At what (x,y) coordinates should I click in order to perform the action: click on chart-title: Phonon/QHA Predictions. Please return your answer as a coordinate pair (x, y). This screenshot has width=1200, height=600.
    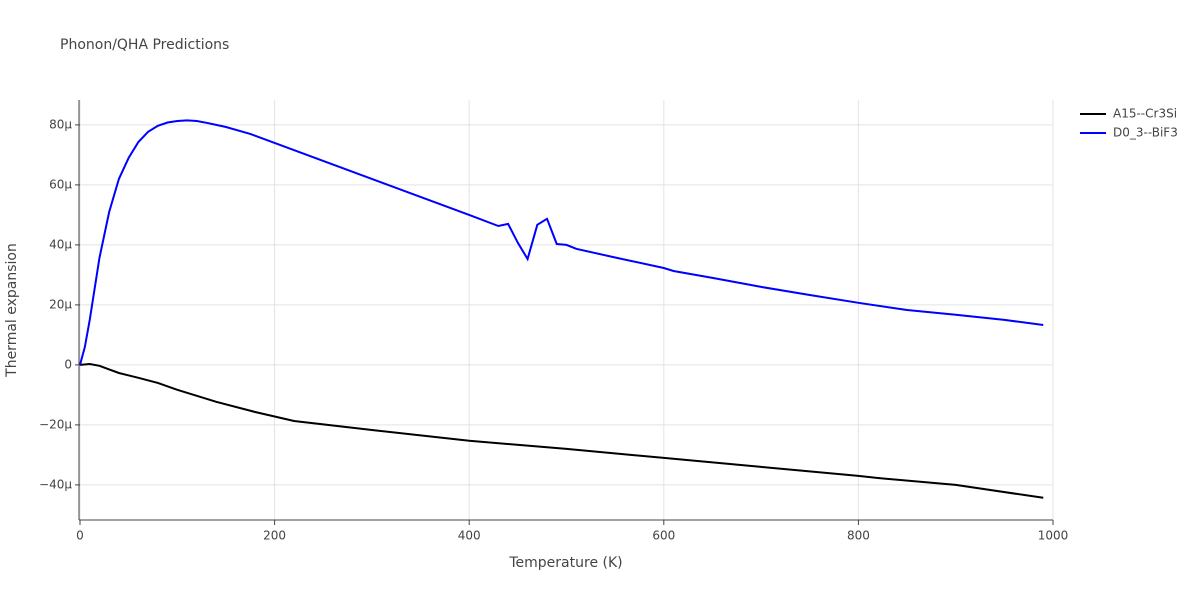
    Looking at the image, I should click on (144, 45).